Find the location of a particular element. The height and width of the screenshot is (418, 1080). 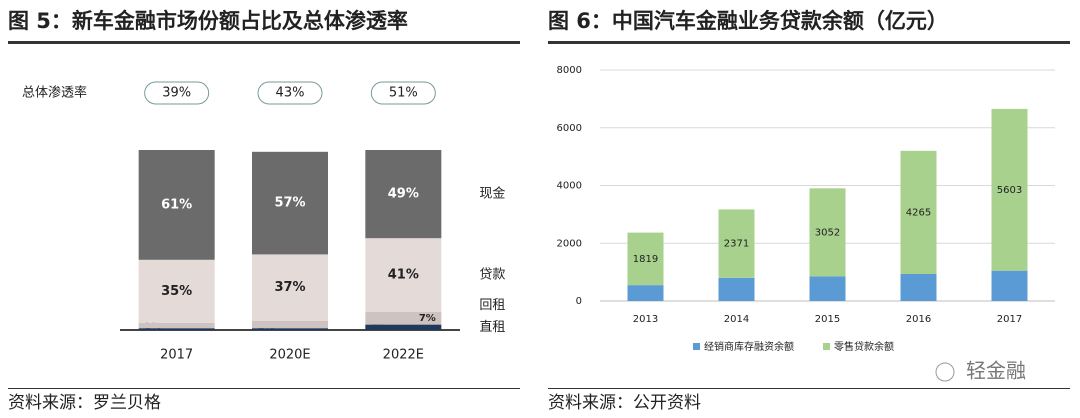

data-label: 61% is located at coordinates (176, 204).